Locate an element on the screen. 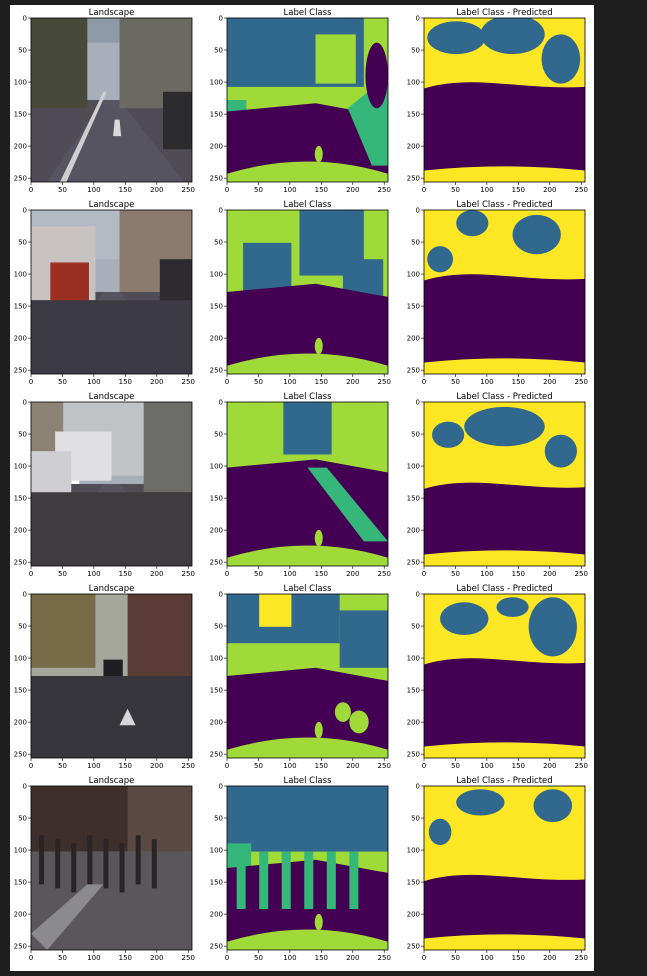 This screenshot has height=976, width=647. building-right is located at coordinates (167, 447).